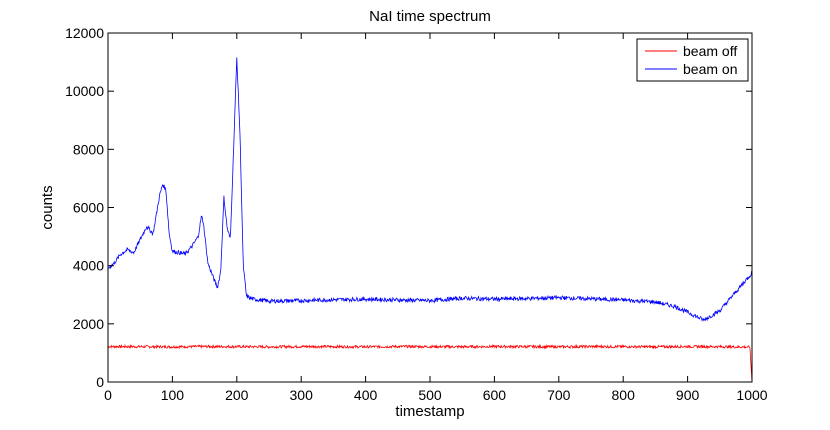 This screenshot has width=830, height=430. I want to click on x-tick-label: 1000, so click(751, 395).